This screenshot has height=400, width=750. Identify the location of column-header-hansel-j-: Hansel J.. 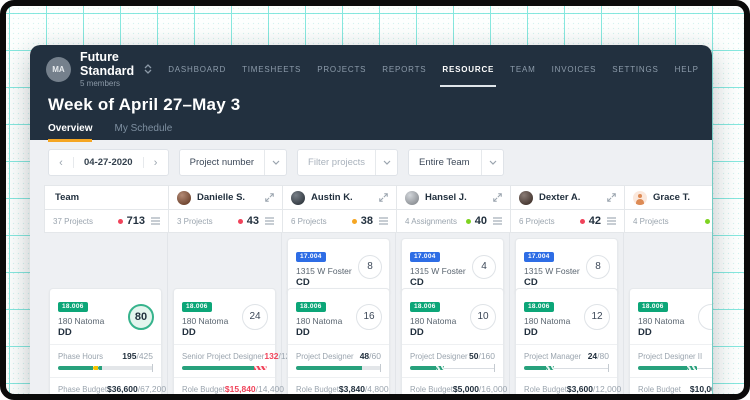
(453, 197).